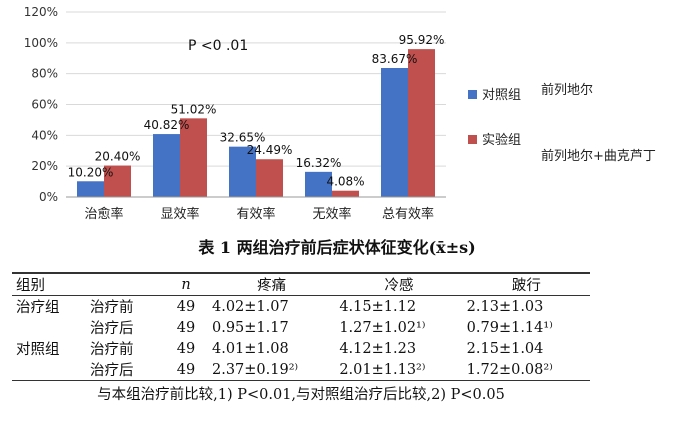 The height and width of the screenshot is (422, 674). Describe the element at coordinates (44, 166) in the screenshot. I see `y-tick-label: 20%` at that location.